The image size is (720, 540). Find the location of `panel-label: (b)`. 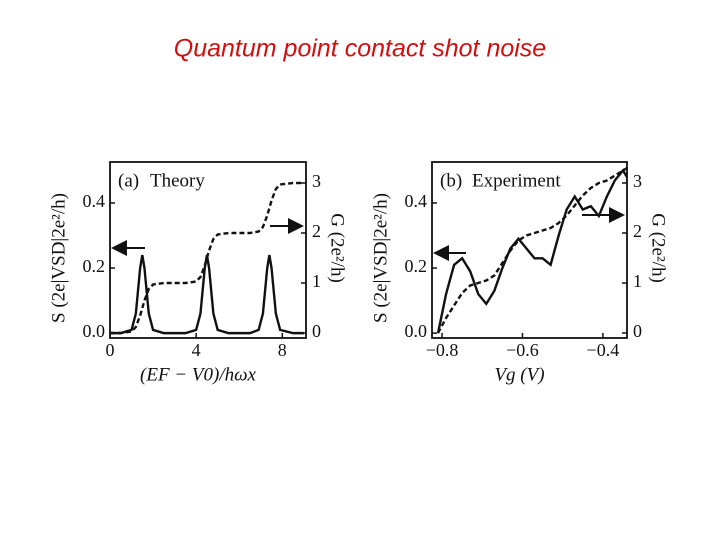

panel-label: (b) is located at coordinates (451, 180).